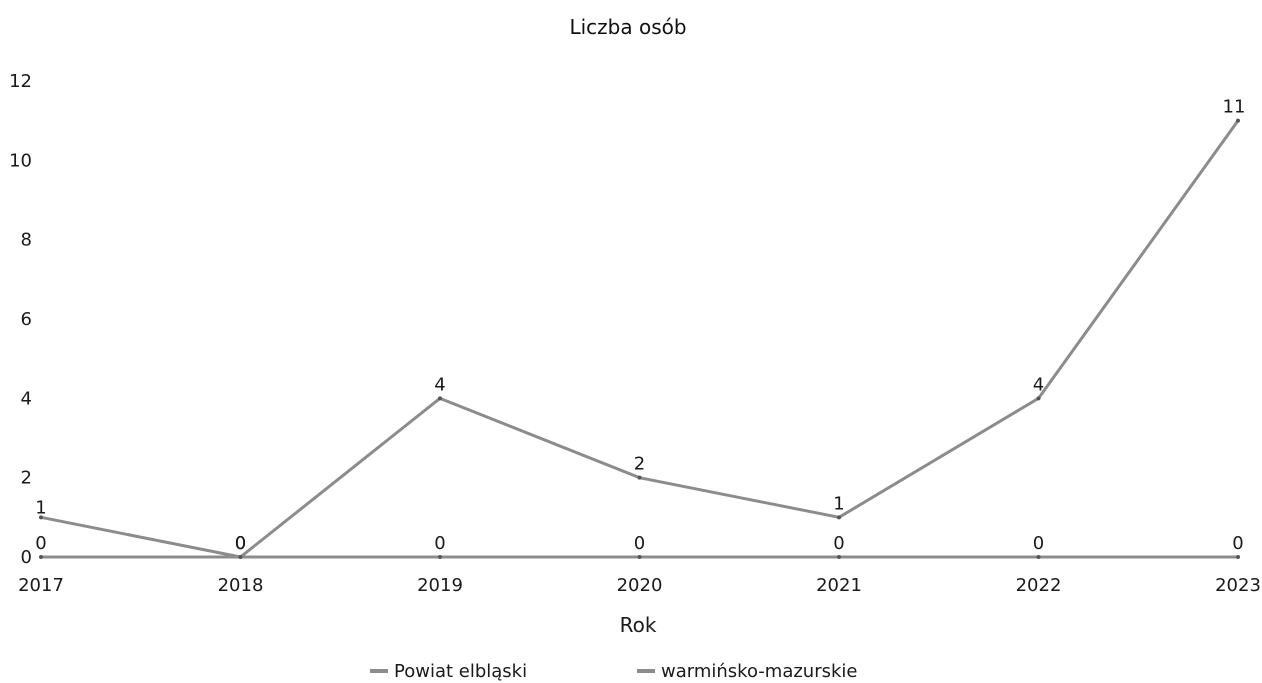 This screenshot has height=683, width=1262. I want to click on x-axis-label: Rok, so click(638, 625).